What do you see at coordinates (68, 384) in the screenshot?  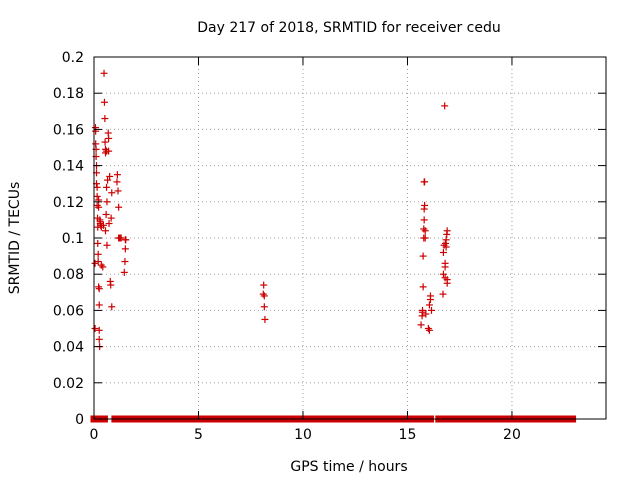 I see `y-tick-label: 0.02` at bounding box center [68, 384].